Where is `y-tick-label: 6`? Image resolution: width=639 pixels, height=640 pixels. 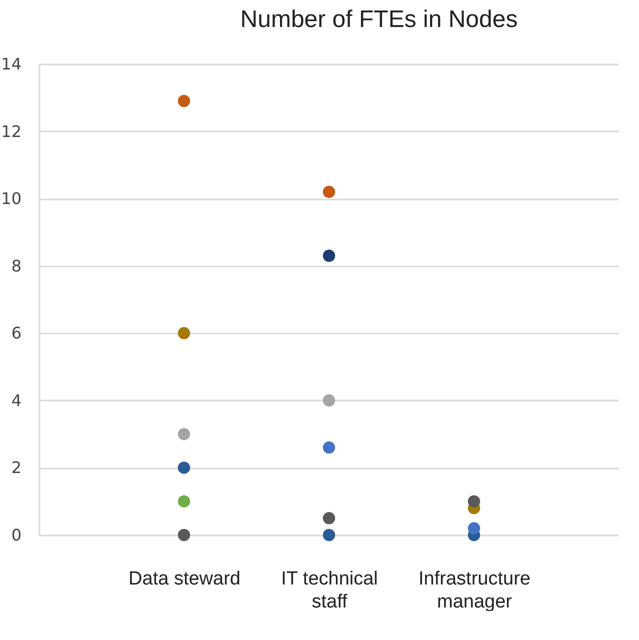
y-tick-label: 6 is located at coordinates (16, 333).